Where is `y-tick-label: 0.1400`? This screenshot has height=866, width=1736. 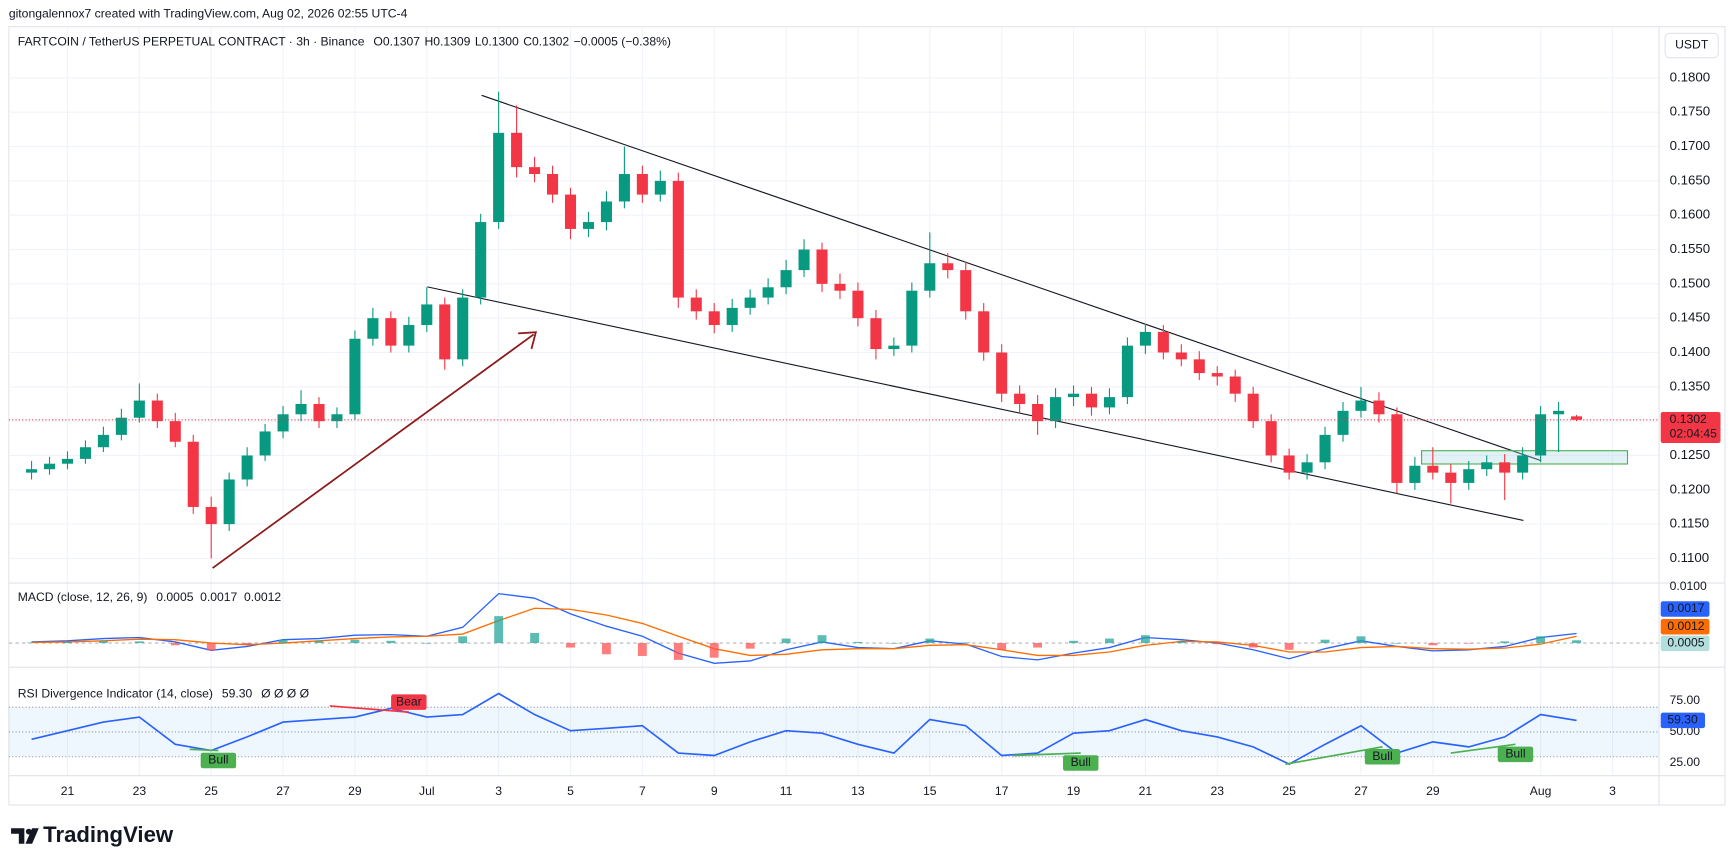 y-tick-label: 0.1400 is located at coordinates (1690, 351).